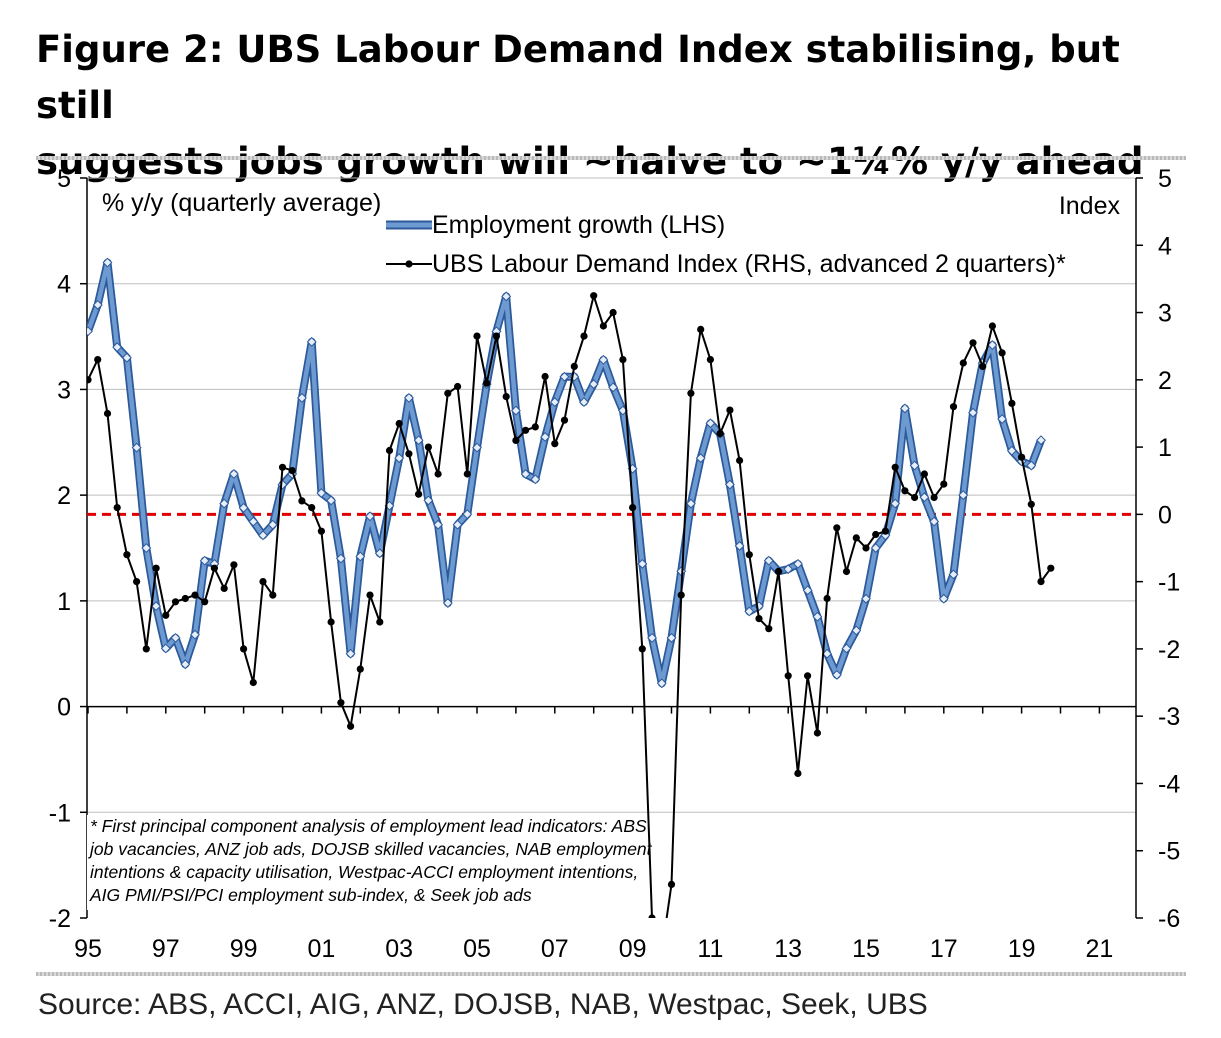 This screenshot has height=1038, width=1221. What do you see at coordinates (88, 949) in the screenshot?
I see `x-tick-label: 95` at bounding box center [88, 949].